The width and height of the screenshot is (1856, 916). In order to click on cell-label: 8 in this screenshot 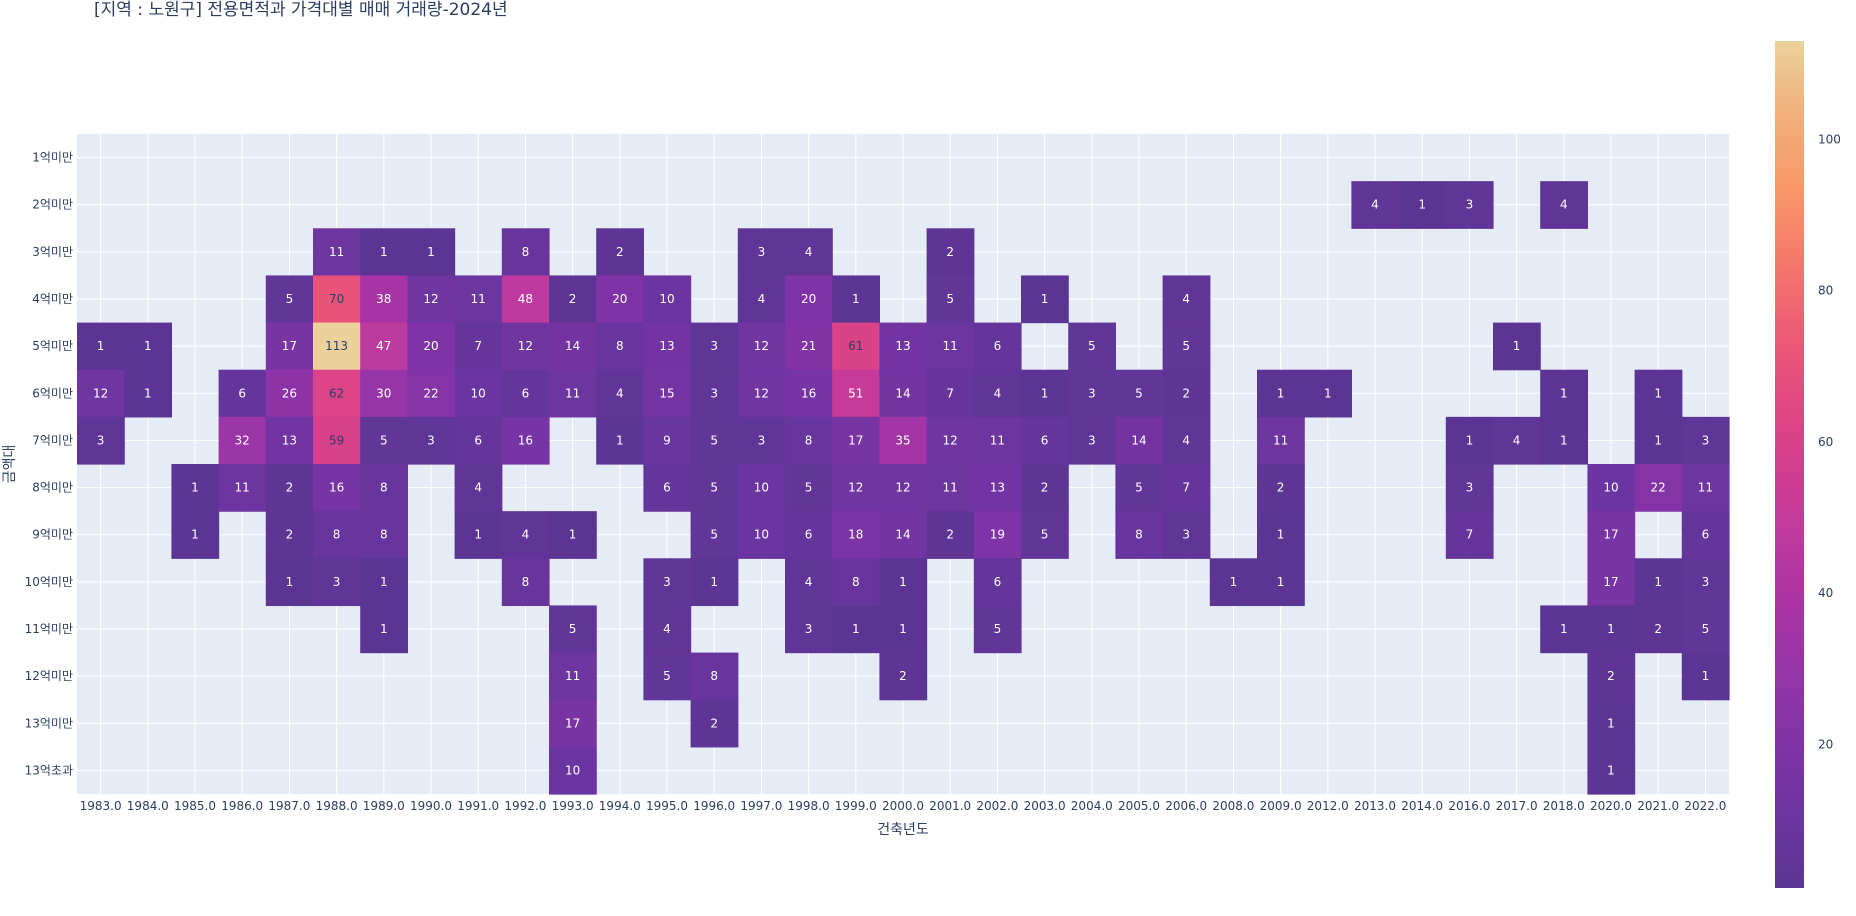, I will do `click(337, 535)`.